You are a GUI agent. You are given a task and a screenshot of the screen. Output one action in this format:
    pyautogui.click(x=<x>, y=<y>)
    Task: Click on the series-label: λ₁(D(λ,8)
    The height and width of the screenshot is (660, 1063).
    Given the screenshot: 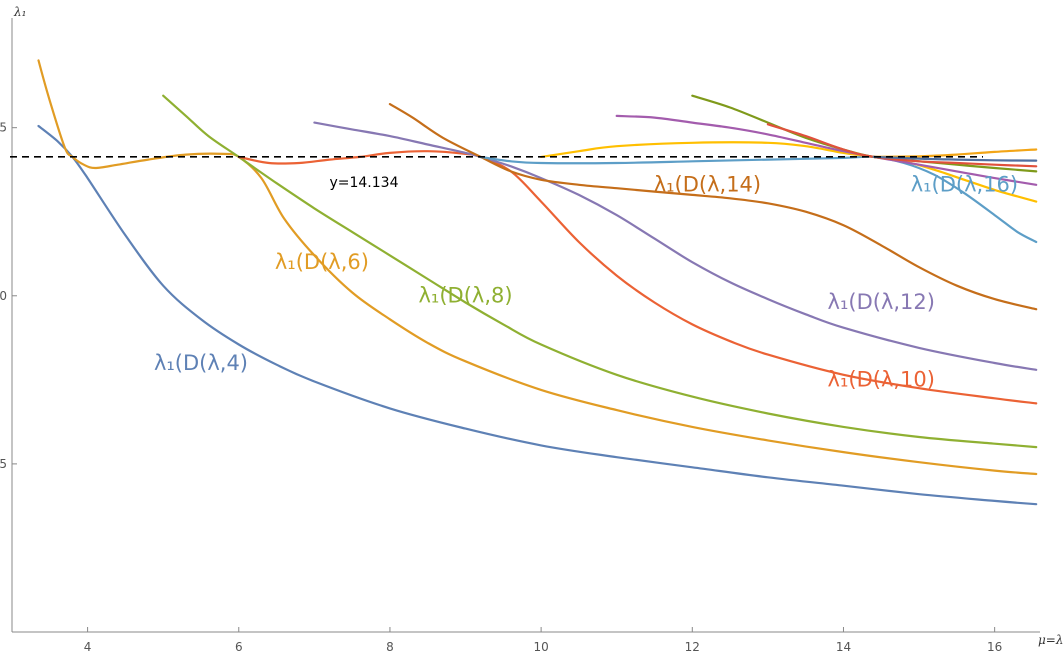 What is the action you would take?
    pyautogui.click(x=465, y=296)
    